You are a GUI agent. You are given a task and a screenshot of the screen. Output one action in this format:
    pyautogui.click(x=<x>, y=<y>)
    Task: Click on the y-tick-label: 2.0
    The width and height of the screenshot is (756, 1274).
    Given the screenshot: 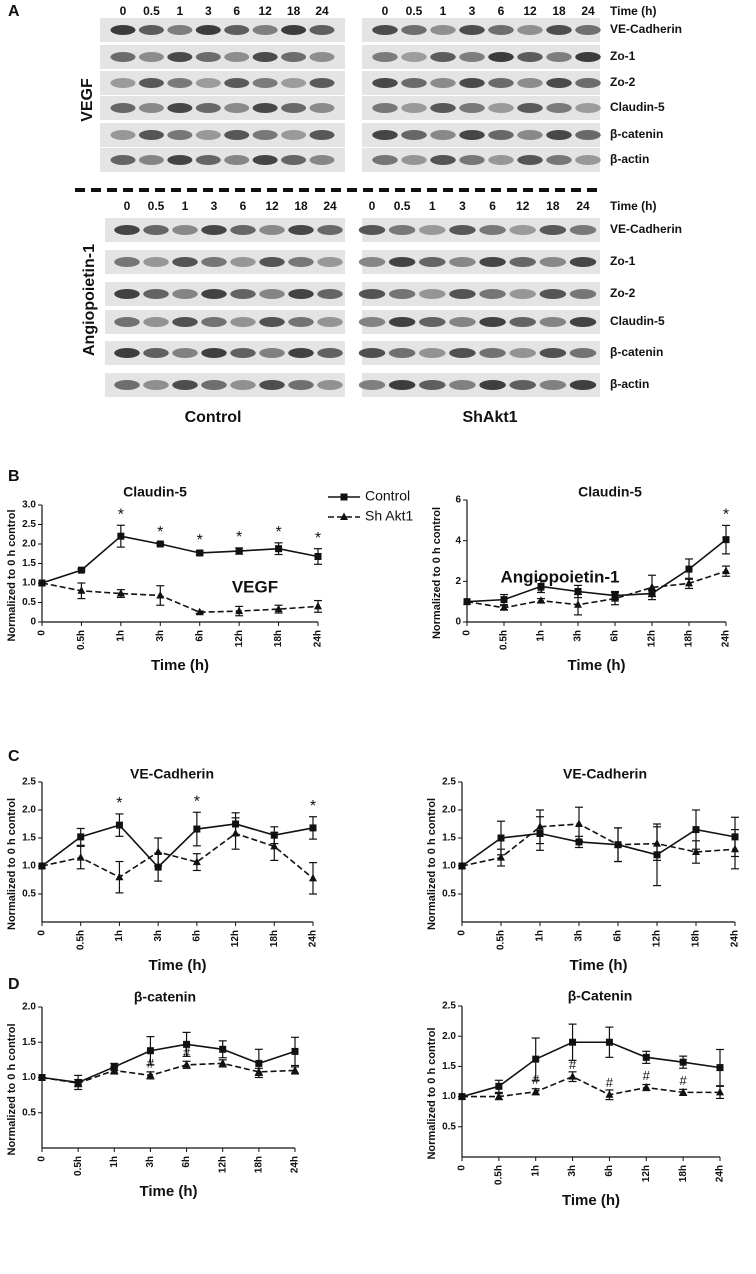 What is the action you would take?
    pyautogui.click(x=29, y=544)
    